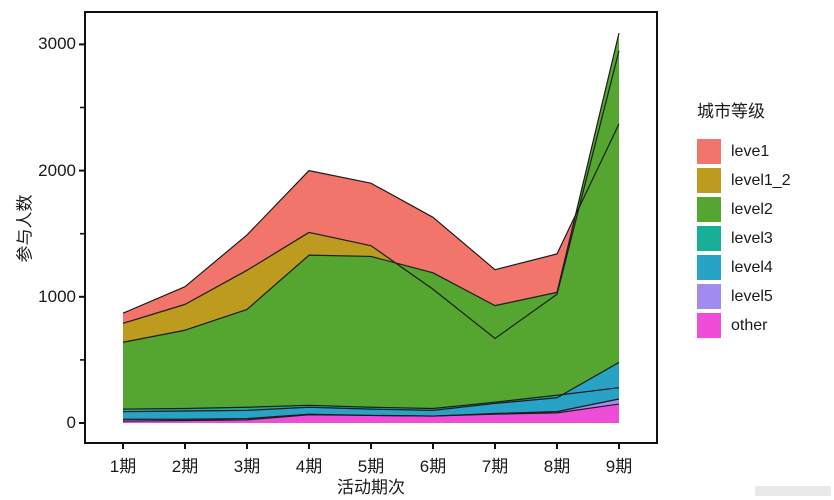 The image size is (834, 500). Describe the element at coordinates (752, 238) in the screenshot. I see `legend-label: level3` at that location.